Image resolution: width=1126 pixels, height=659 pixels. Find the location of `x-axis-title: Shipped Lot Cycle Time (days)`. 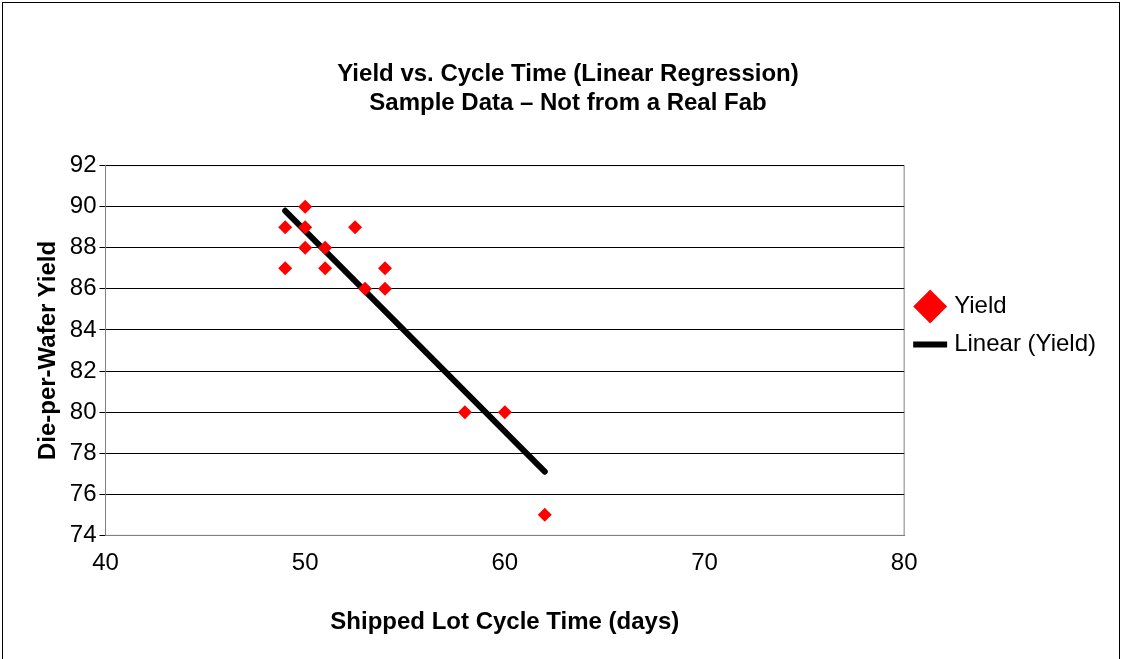

x-axis-title: Shipped Lot Cycle Time (days) is located at coordinates (505, 621).